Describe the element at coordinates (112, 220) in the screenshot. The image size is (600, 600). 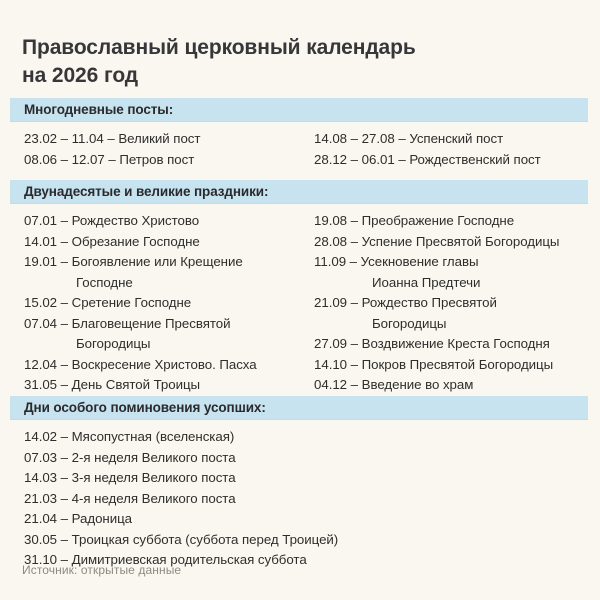
I see `entry-text: 07.01 – Рождество Христово` at that location.